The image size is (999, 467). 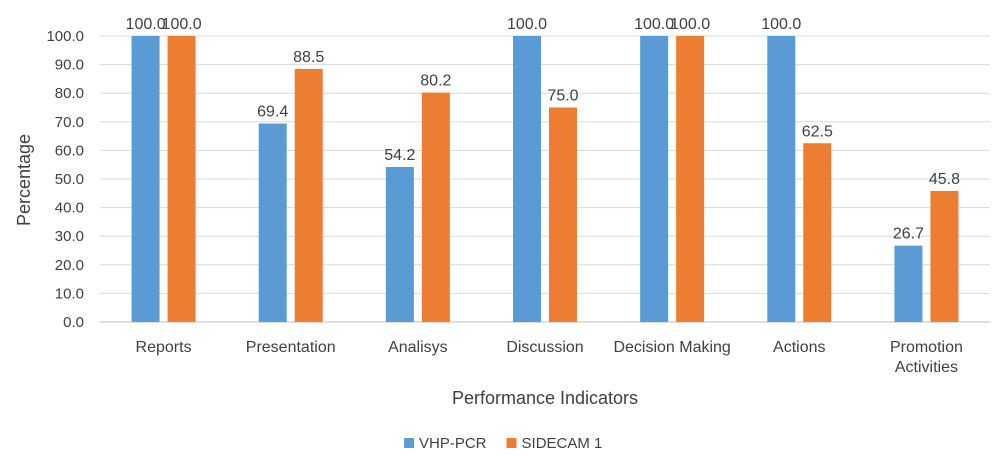 What do you see at coordinates (545, 398) in the screenshot?
I see `x-axis-title: Performance Indicators` at bounding box center [545, 398].